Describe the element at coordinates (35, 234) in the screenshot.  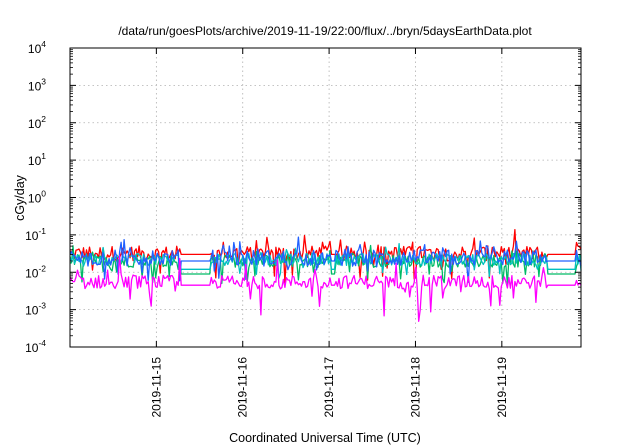
I see `y-tick-label: 10⁻¹` at that location.